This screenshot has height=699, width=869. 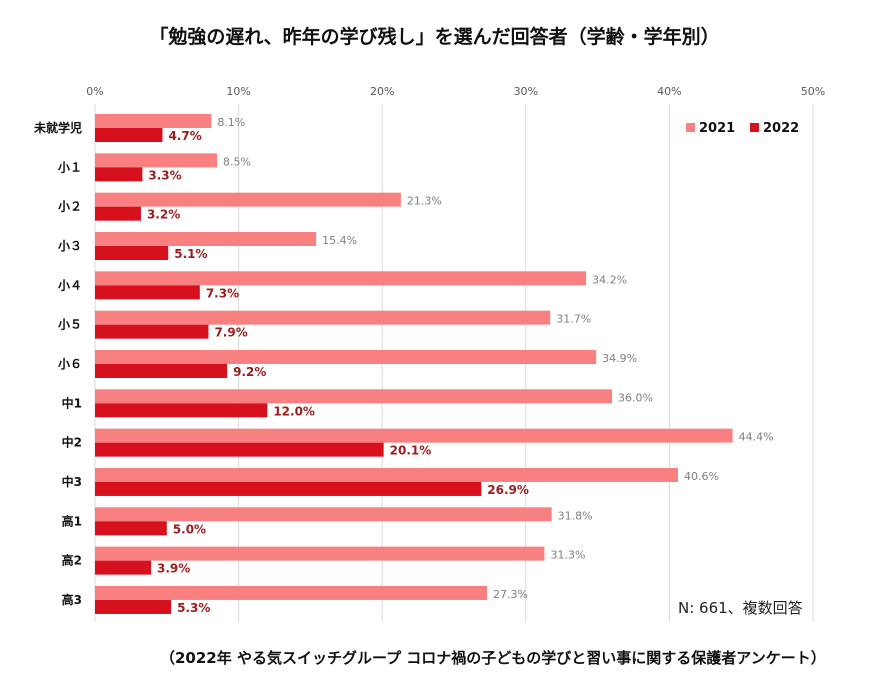 I want to click on chart-title: 「勉強の遅れ、昨年の学び残し」を選んだ回答者（学齢・学年別）, so click(x=434, y=37).